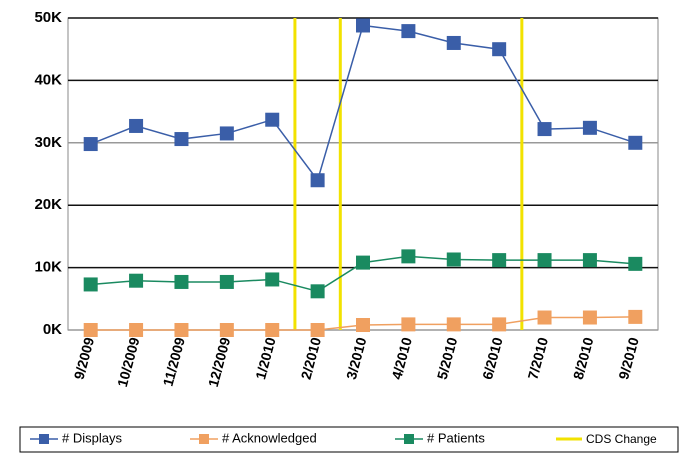 The image size is (679, 453). I want to click on legend-label: CDS Change, so click(621, 439).